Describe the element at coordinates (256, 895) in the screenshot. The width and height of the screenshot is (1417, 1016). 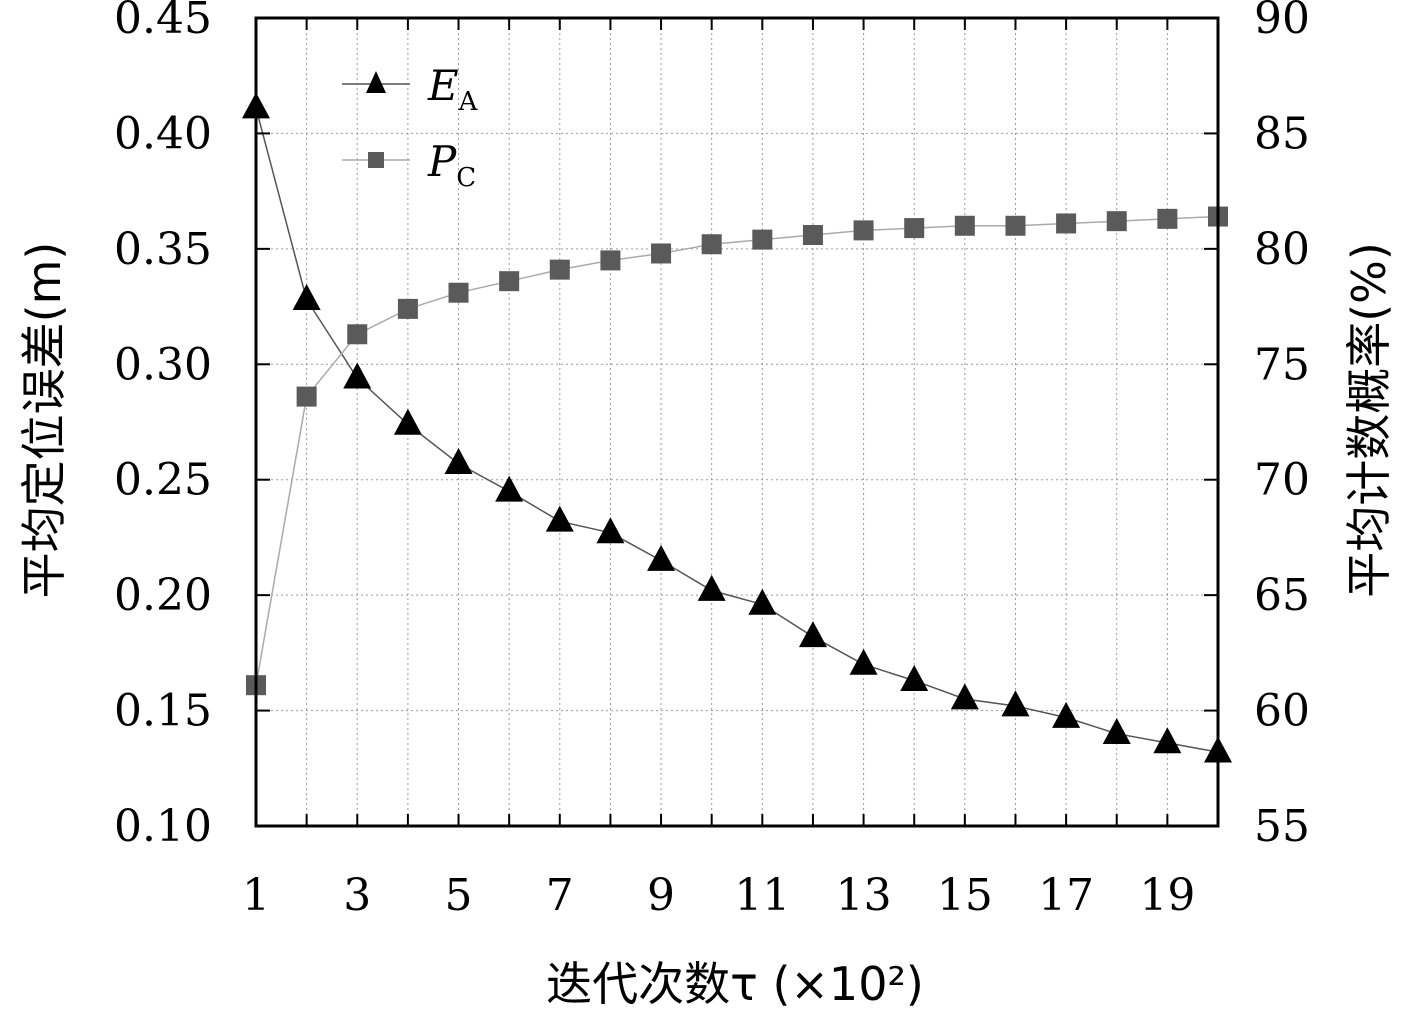
I see `x-tick-label-1: 1` at that location.